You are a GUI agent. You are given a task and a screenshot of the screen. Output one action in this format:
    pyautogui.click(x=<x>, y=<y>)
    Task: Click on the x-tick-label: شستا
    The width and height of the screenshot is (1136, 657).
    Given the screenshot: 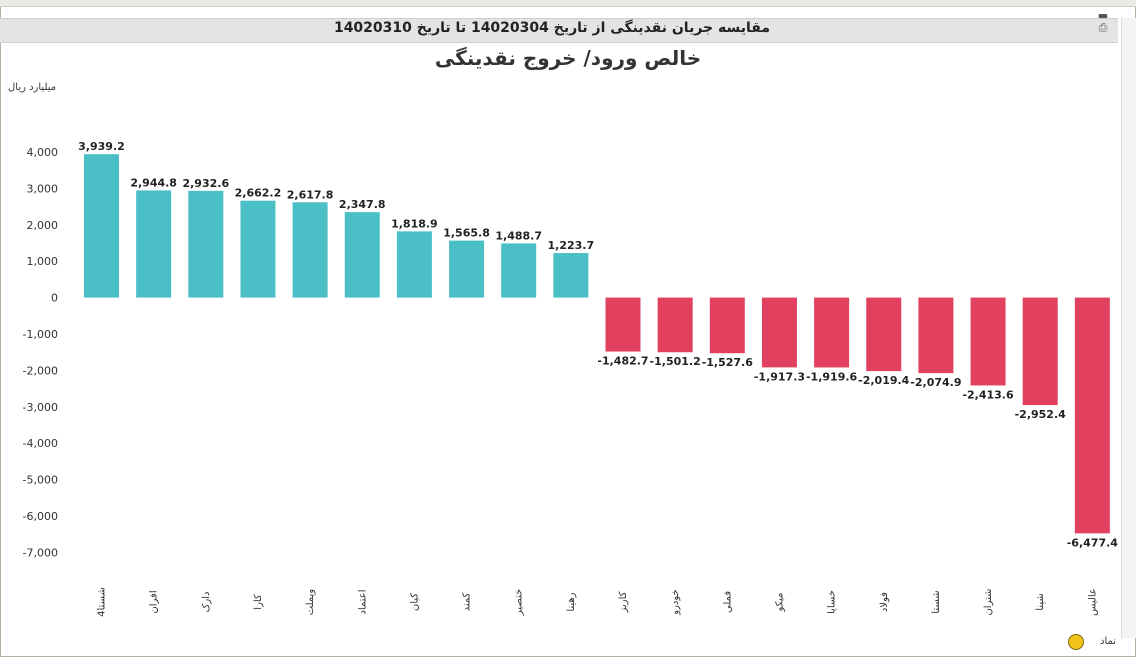 What is the action you would take?
    pyautogui.click(x=936, y=601)
    